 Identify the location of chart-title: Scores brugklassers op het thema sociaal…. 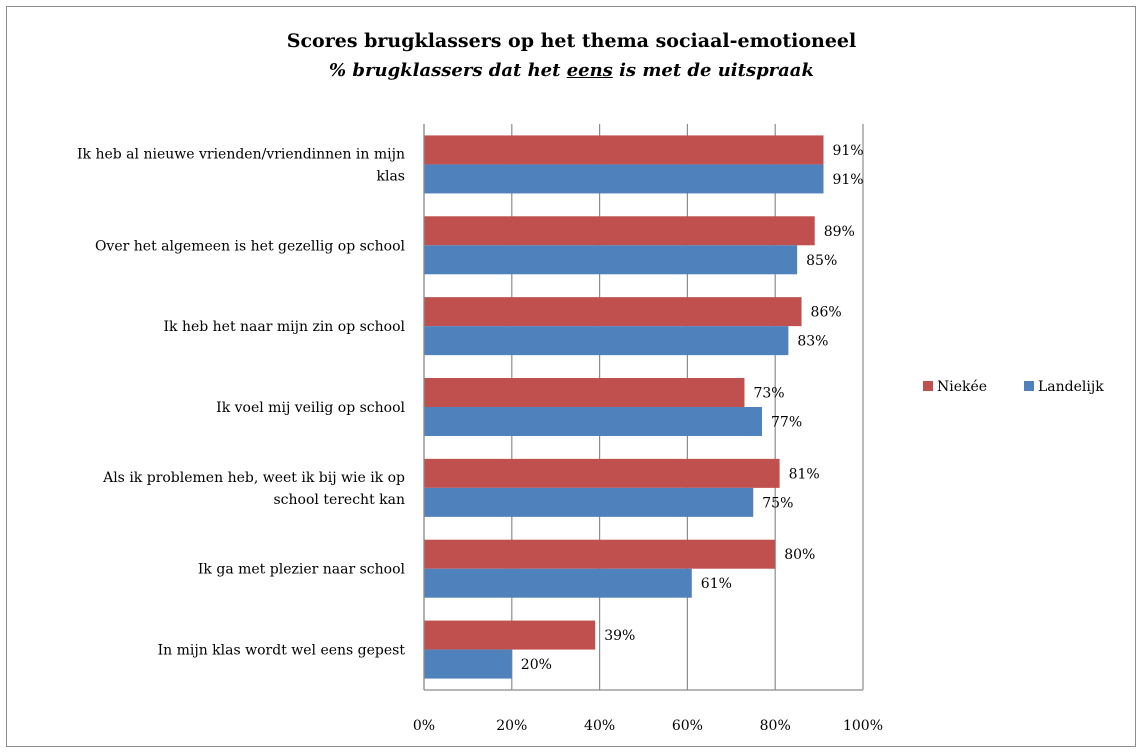
(571, 41).